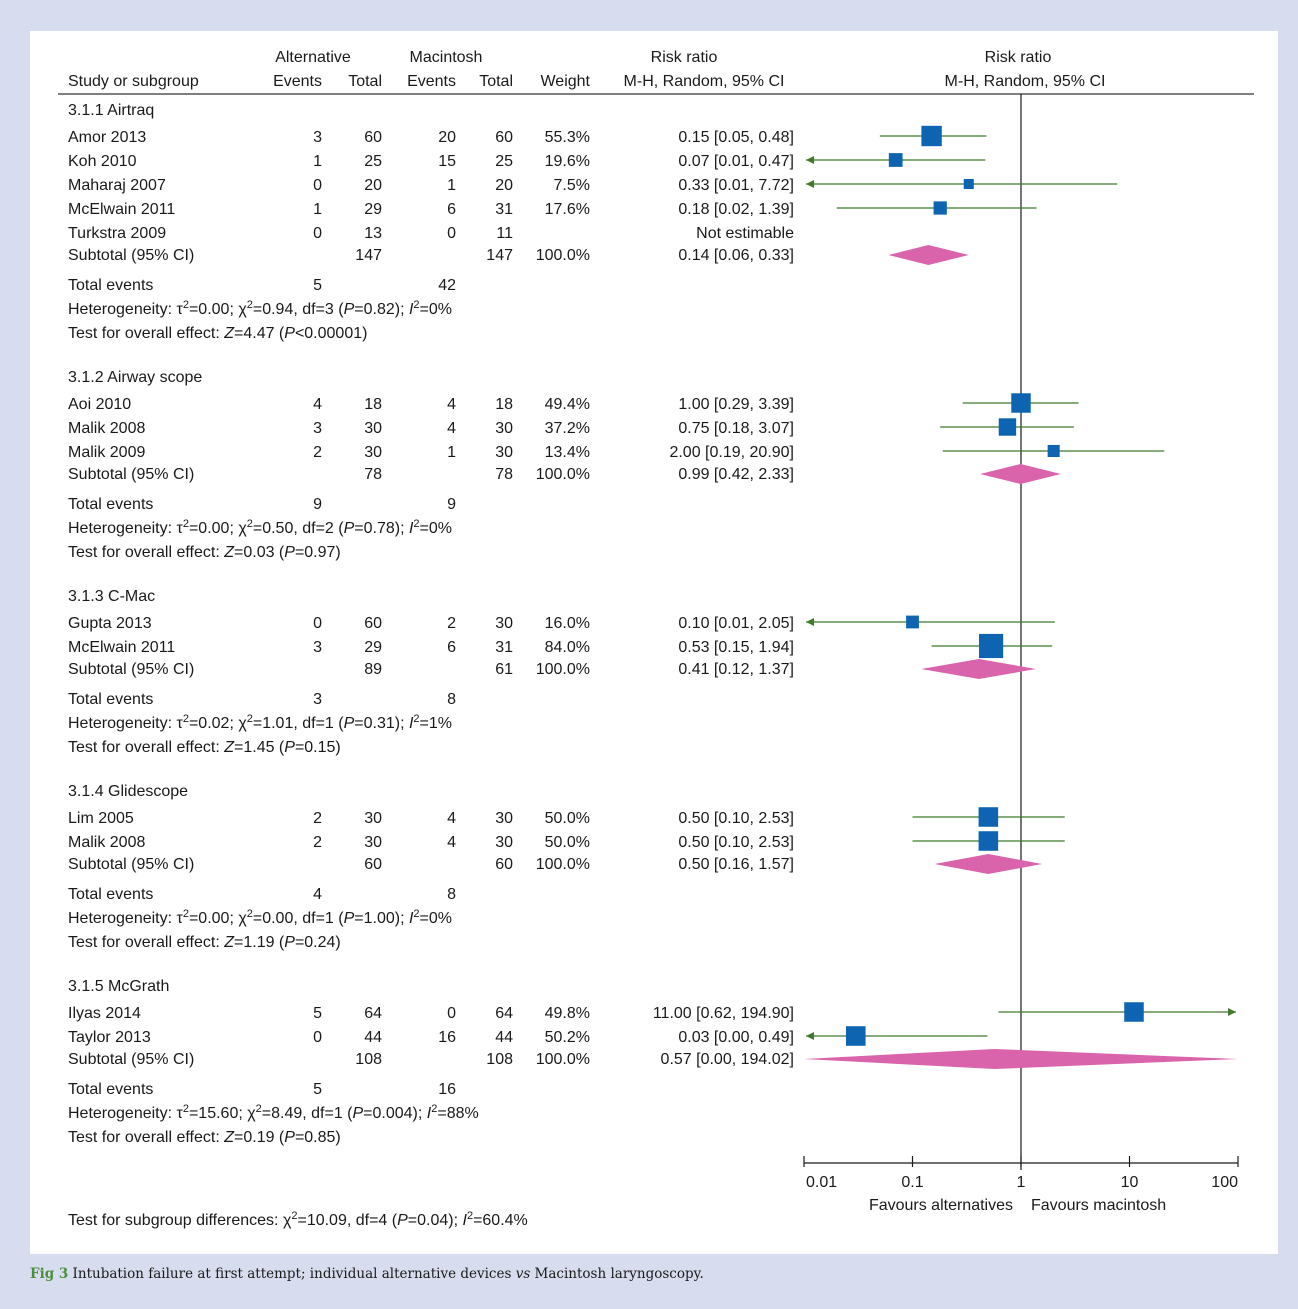 The width and height of the screenshot is (1298, 1309). What do you see at coordinates (447, 161) in the screenshot?
I see `subgroup-1-study-2-events-2: 15` at bounding box center [447, 161].